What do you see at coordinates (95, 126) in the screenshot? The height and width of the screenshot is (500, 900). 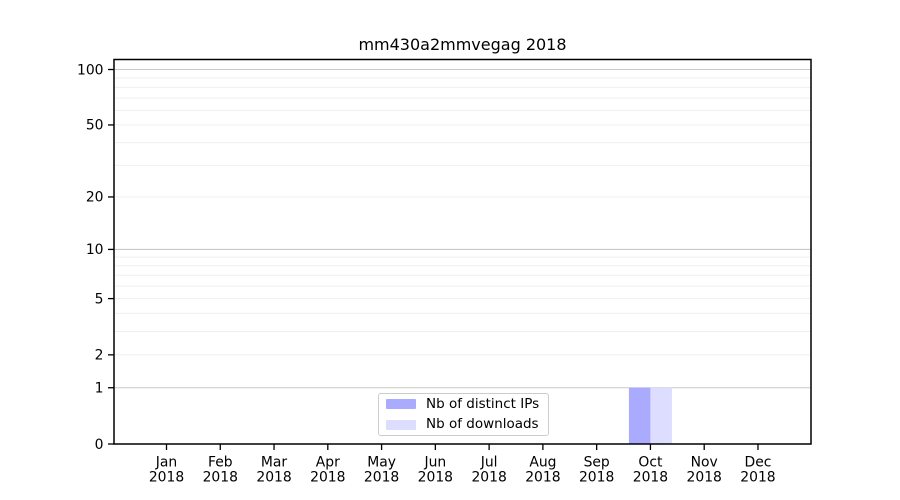 I see `y-tick-label: 50` at bounding box center [95, 126].